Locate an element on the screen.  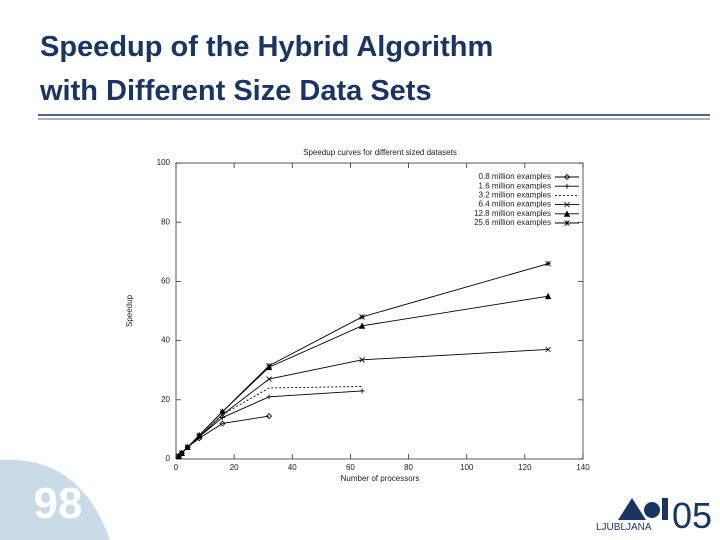
y-axis-label: Speedup is located at coordinates (129, 310).